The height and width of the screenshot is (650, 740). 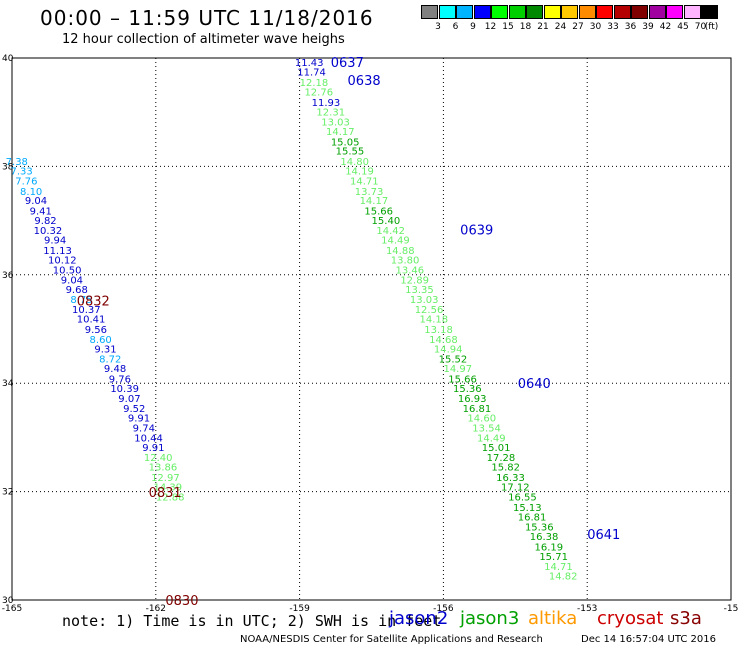 What do you see at coordinates (48, 231) in the screenshot?
I see `swh-value-label: 10.32` at bounding box center [48, 231].